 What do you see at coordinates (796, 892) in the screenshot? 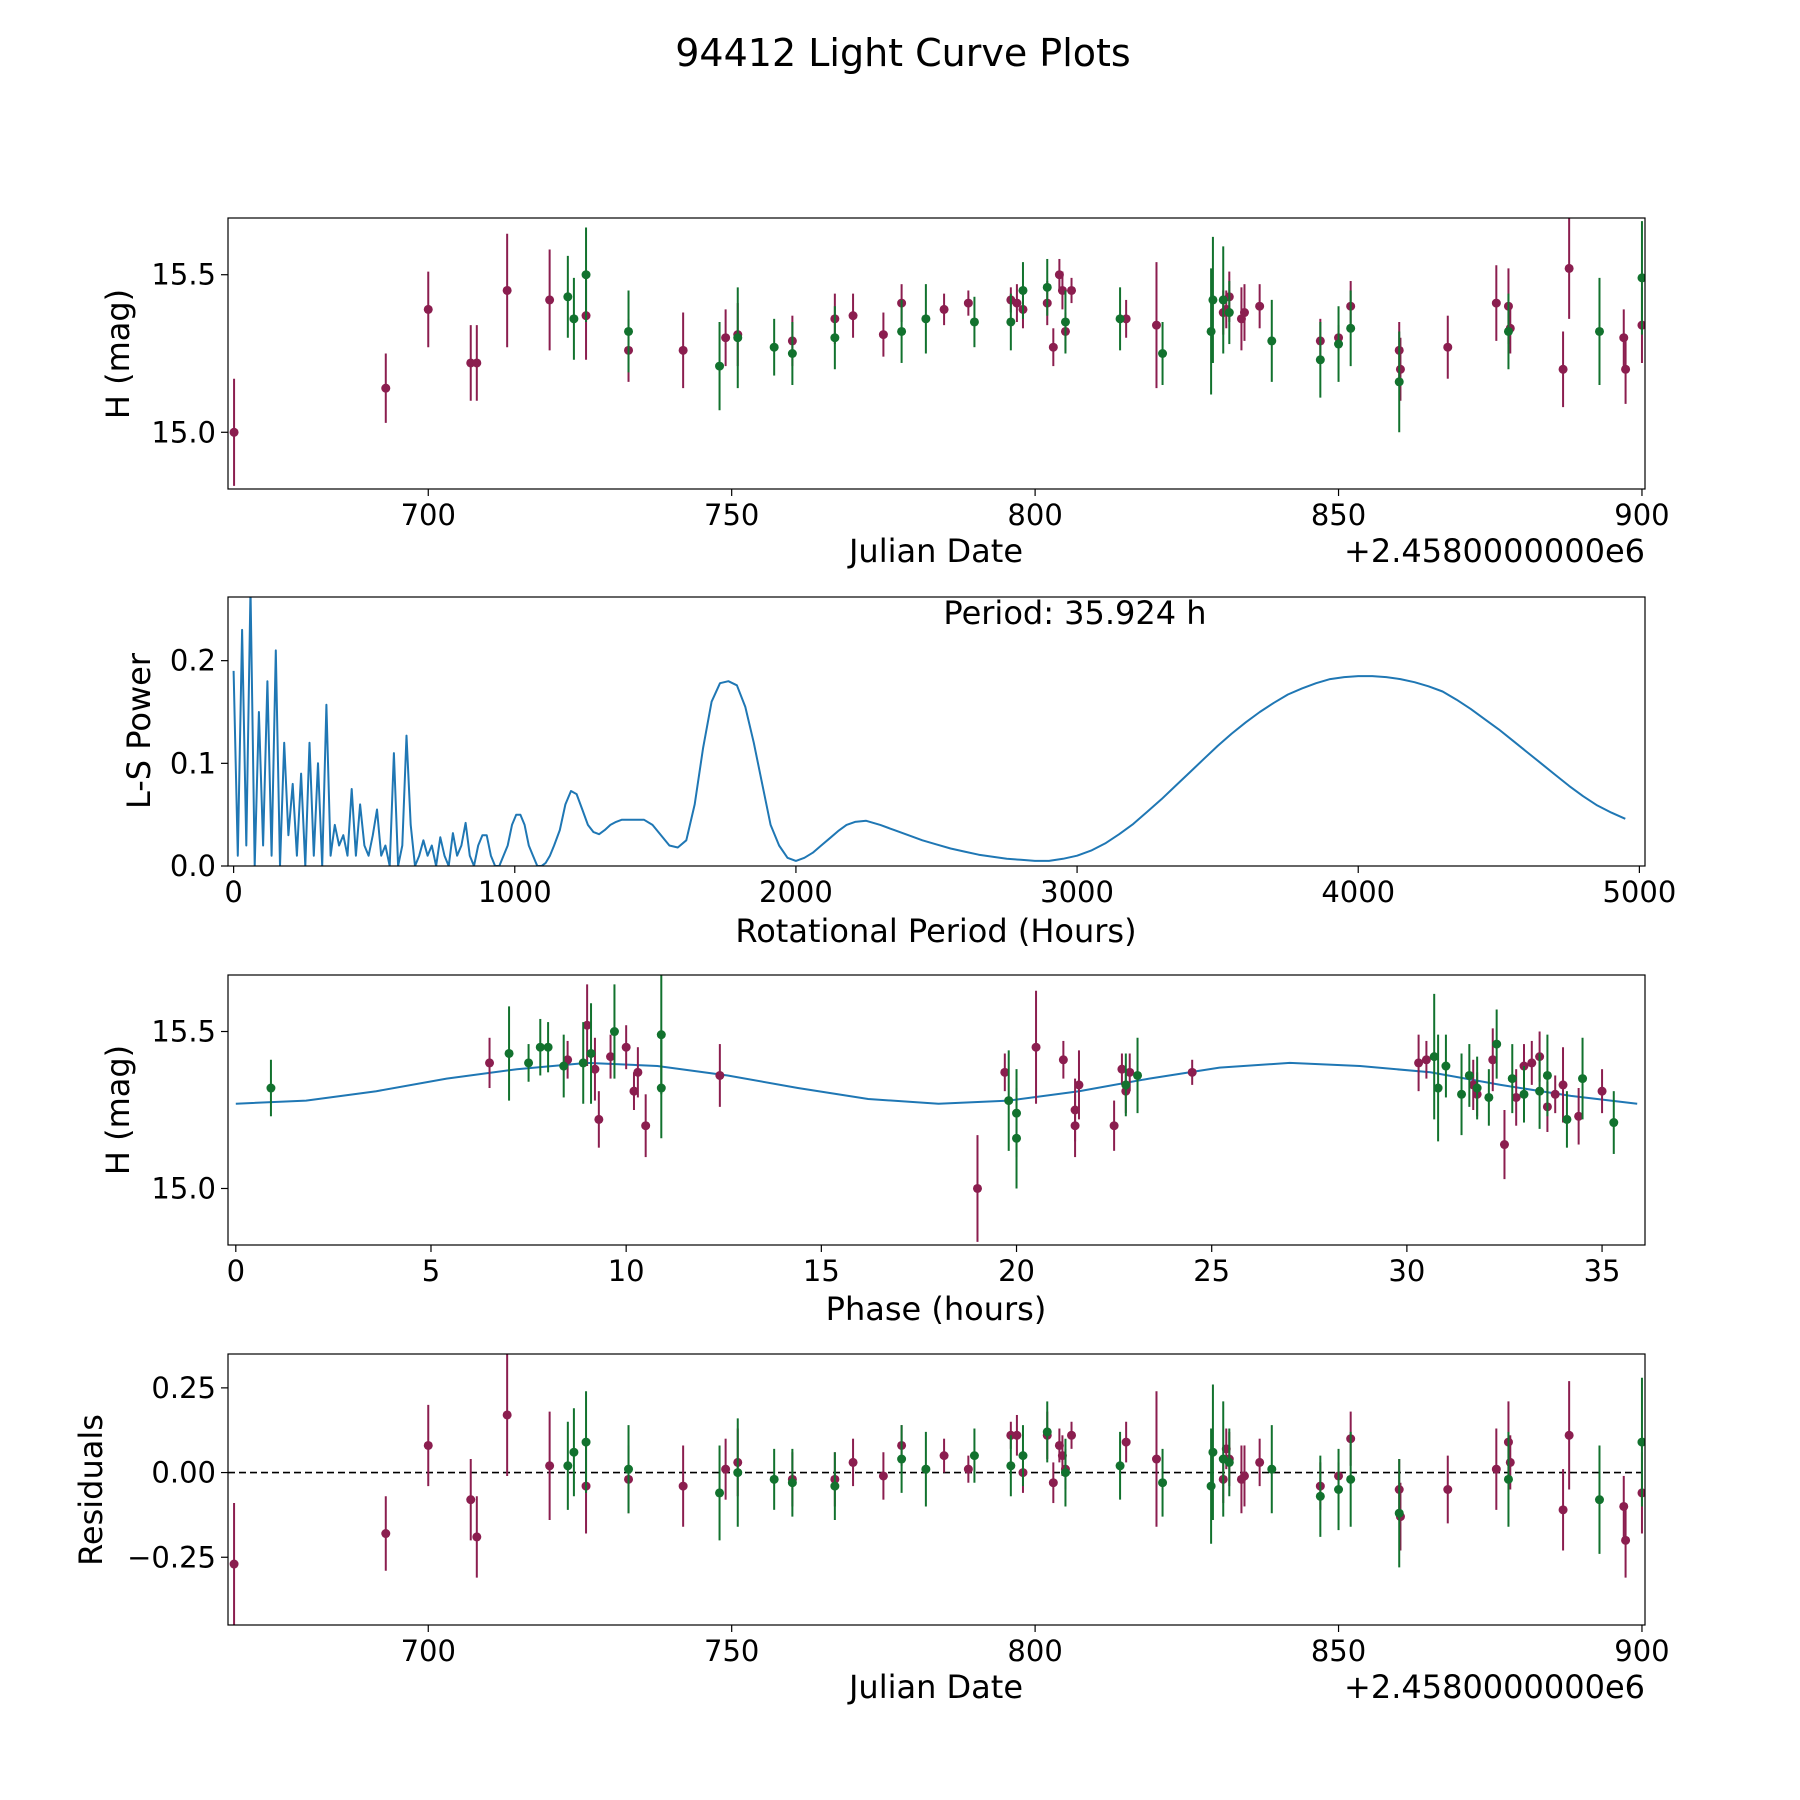
I see `periodogram-xtick-label: 2000` at bounding box center [796, 892].